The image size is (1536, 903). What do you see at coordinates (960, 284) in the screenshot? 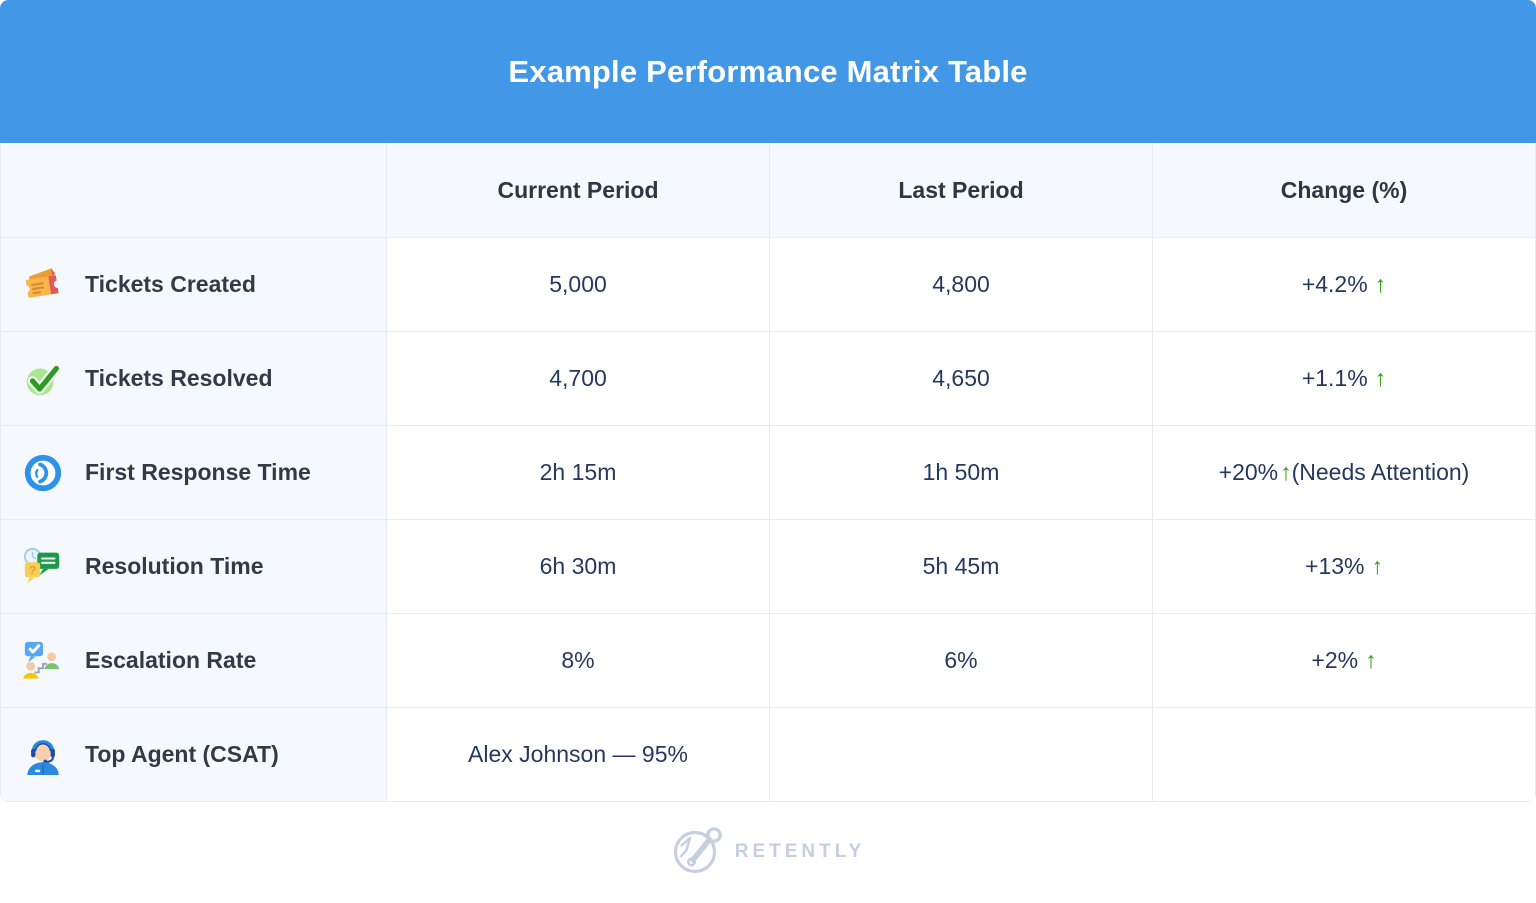
I see `last-period-cell: 4,800` at bounding box center [960, 284].